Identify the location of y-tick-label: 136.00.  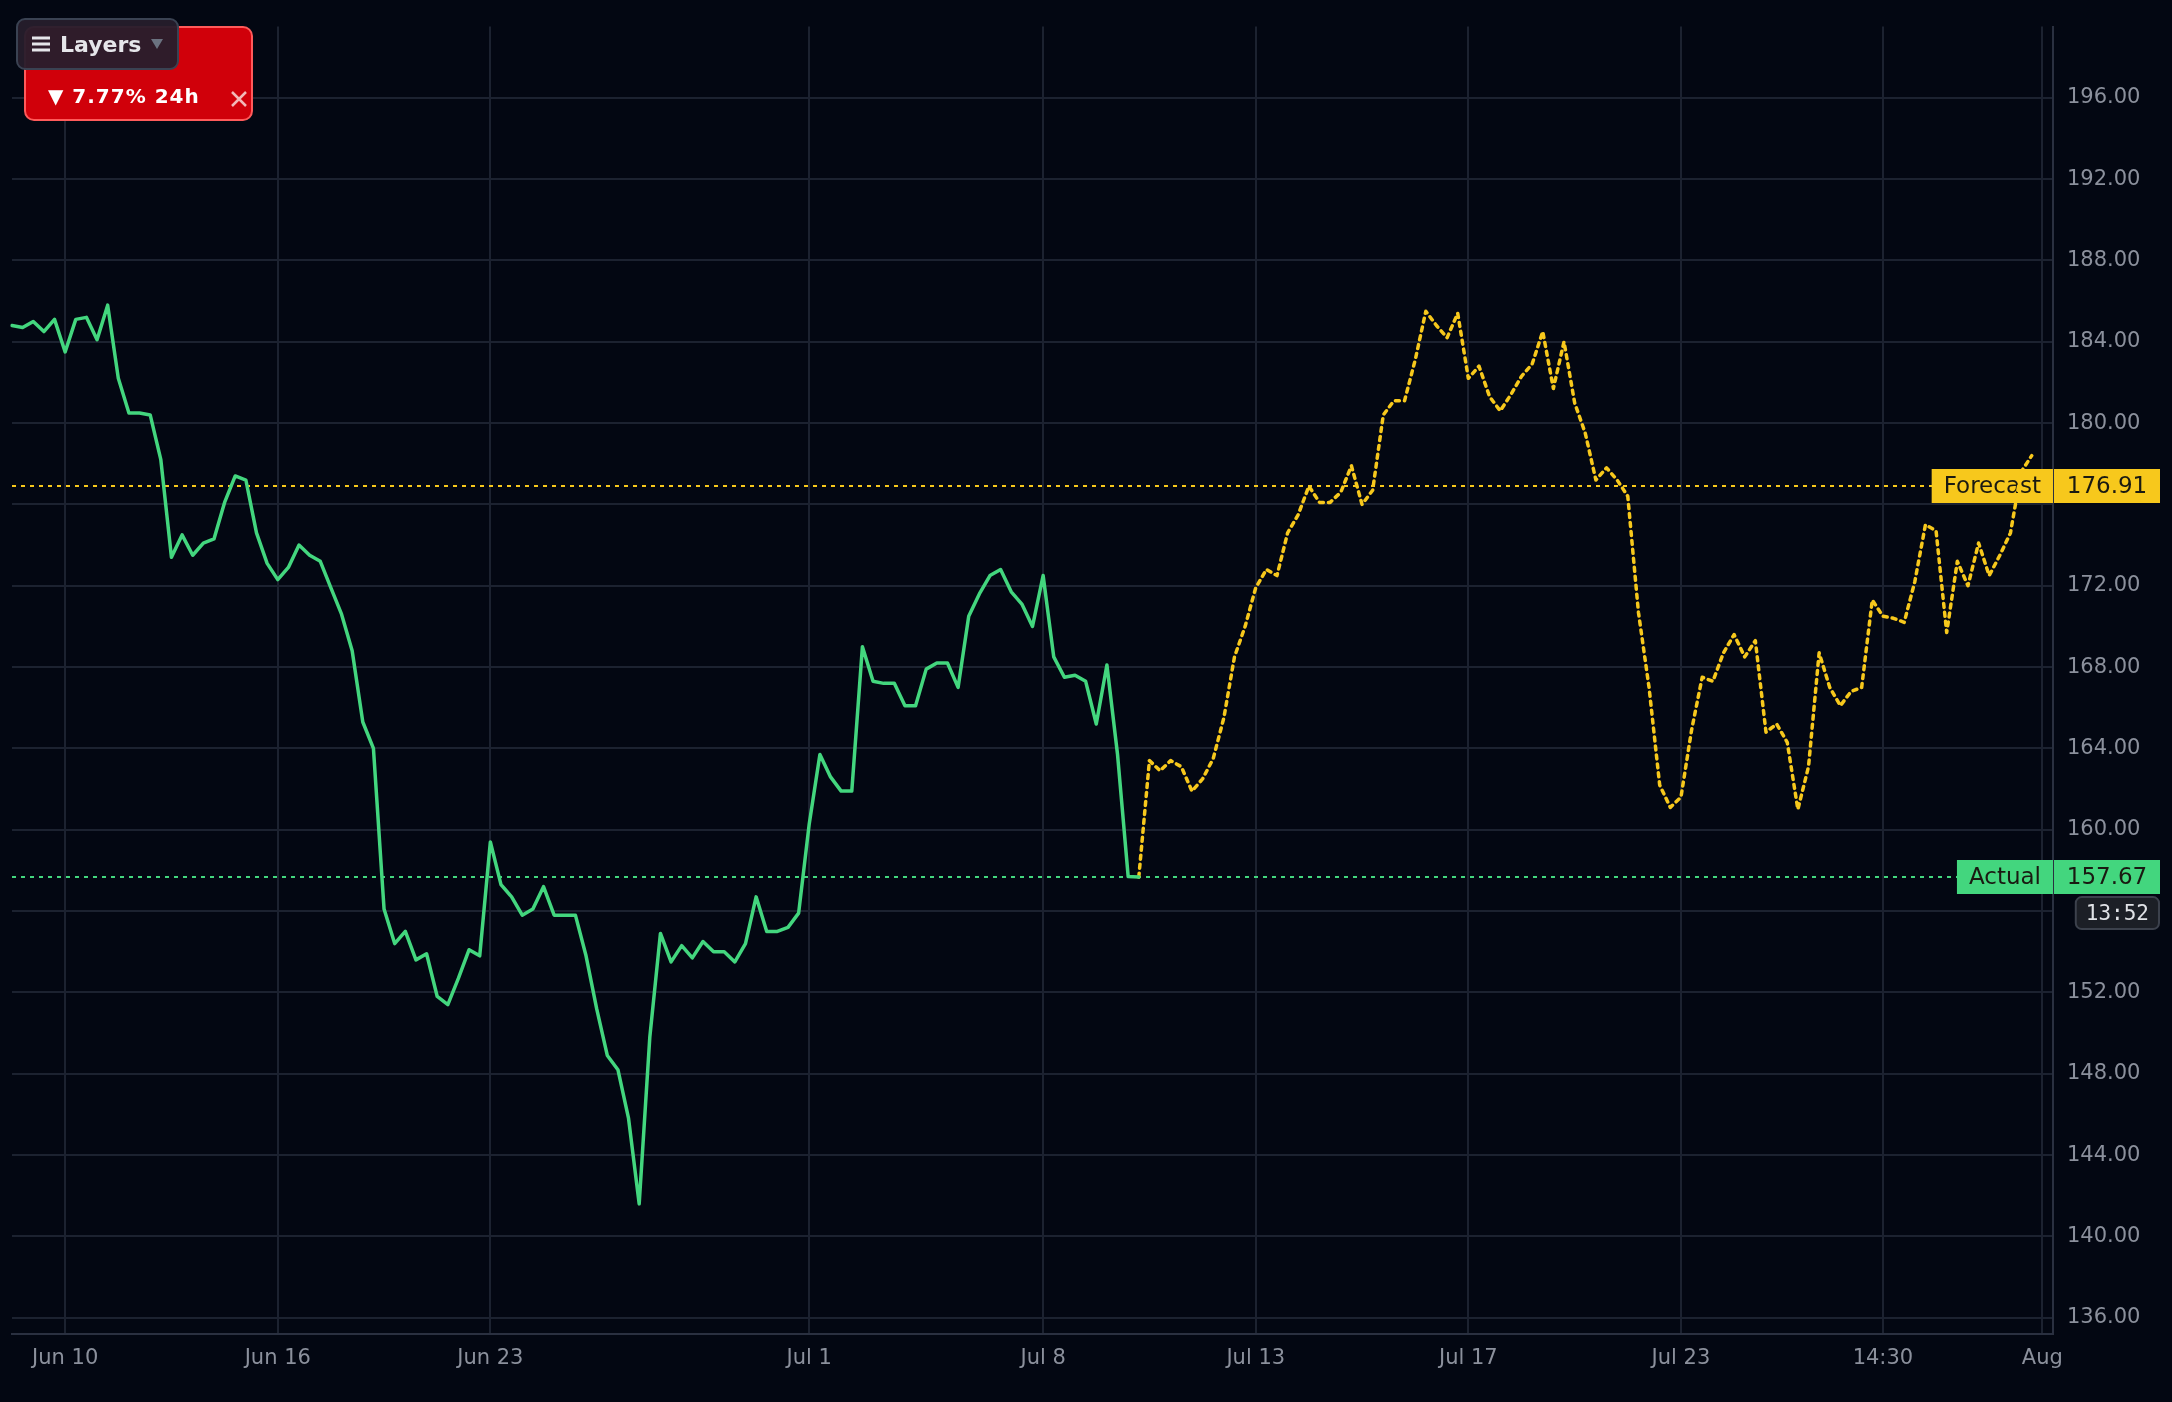
(2104, 1316).